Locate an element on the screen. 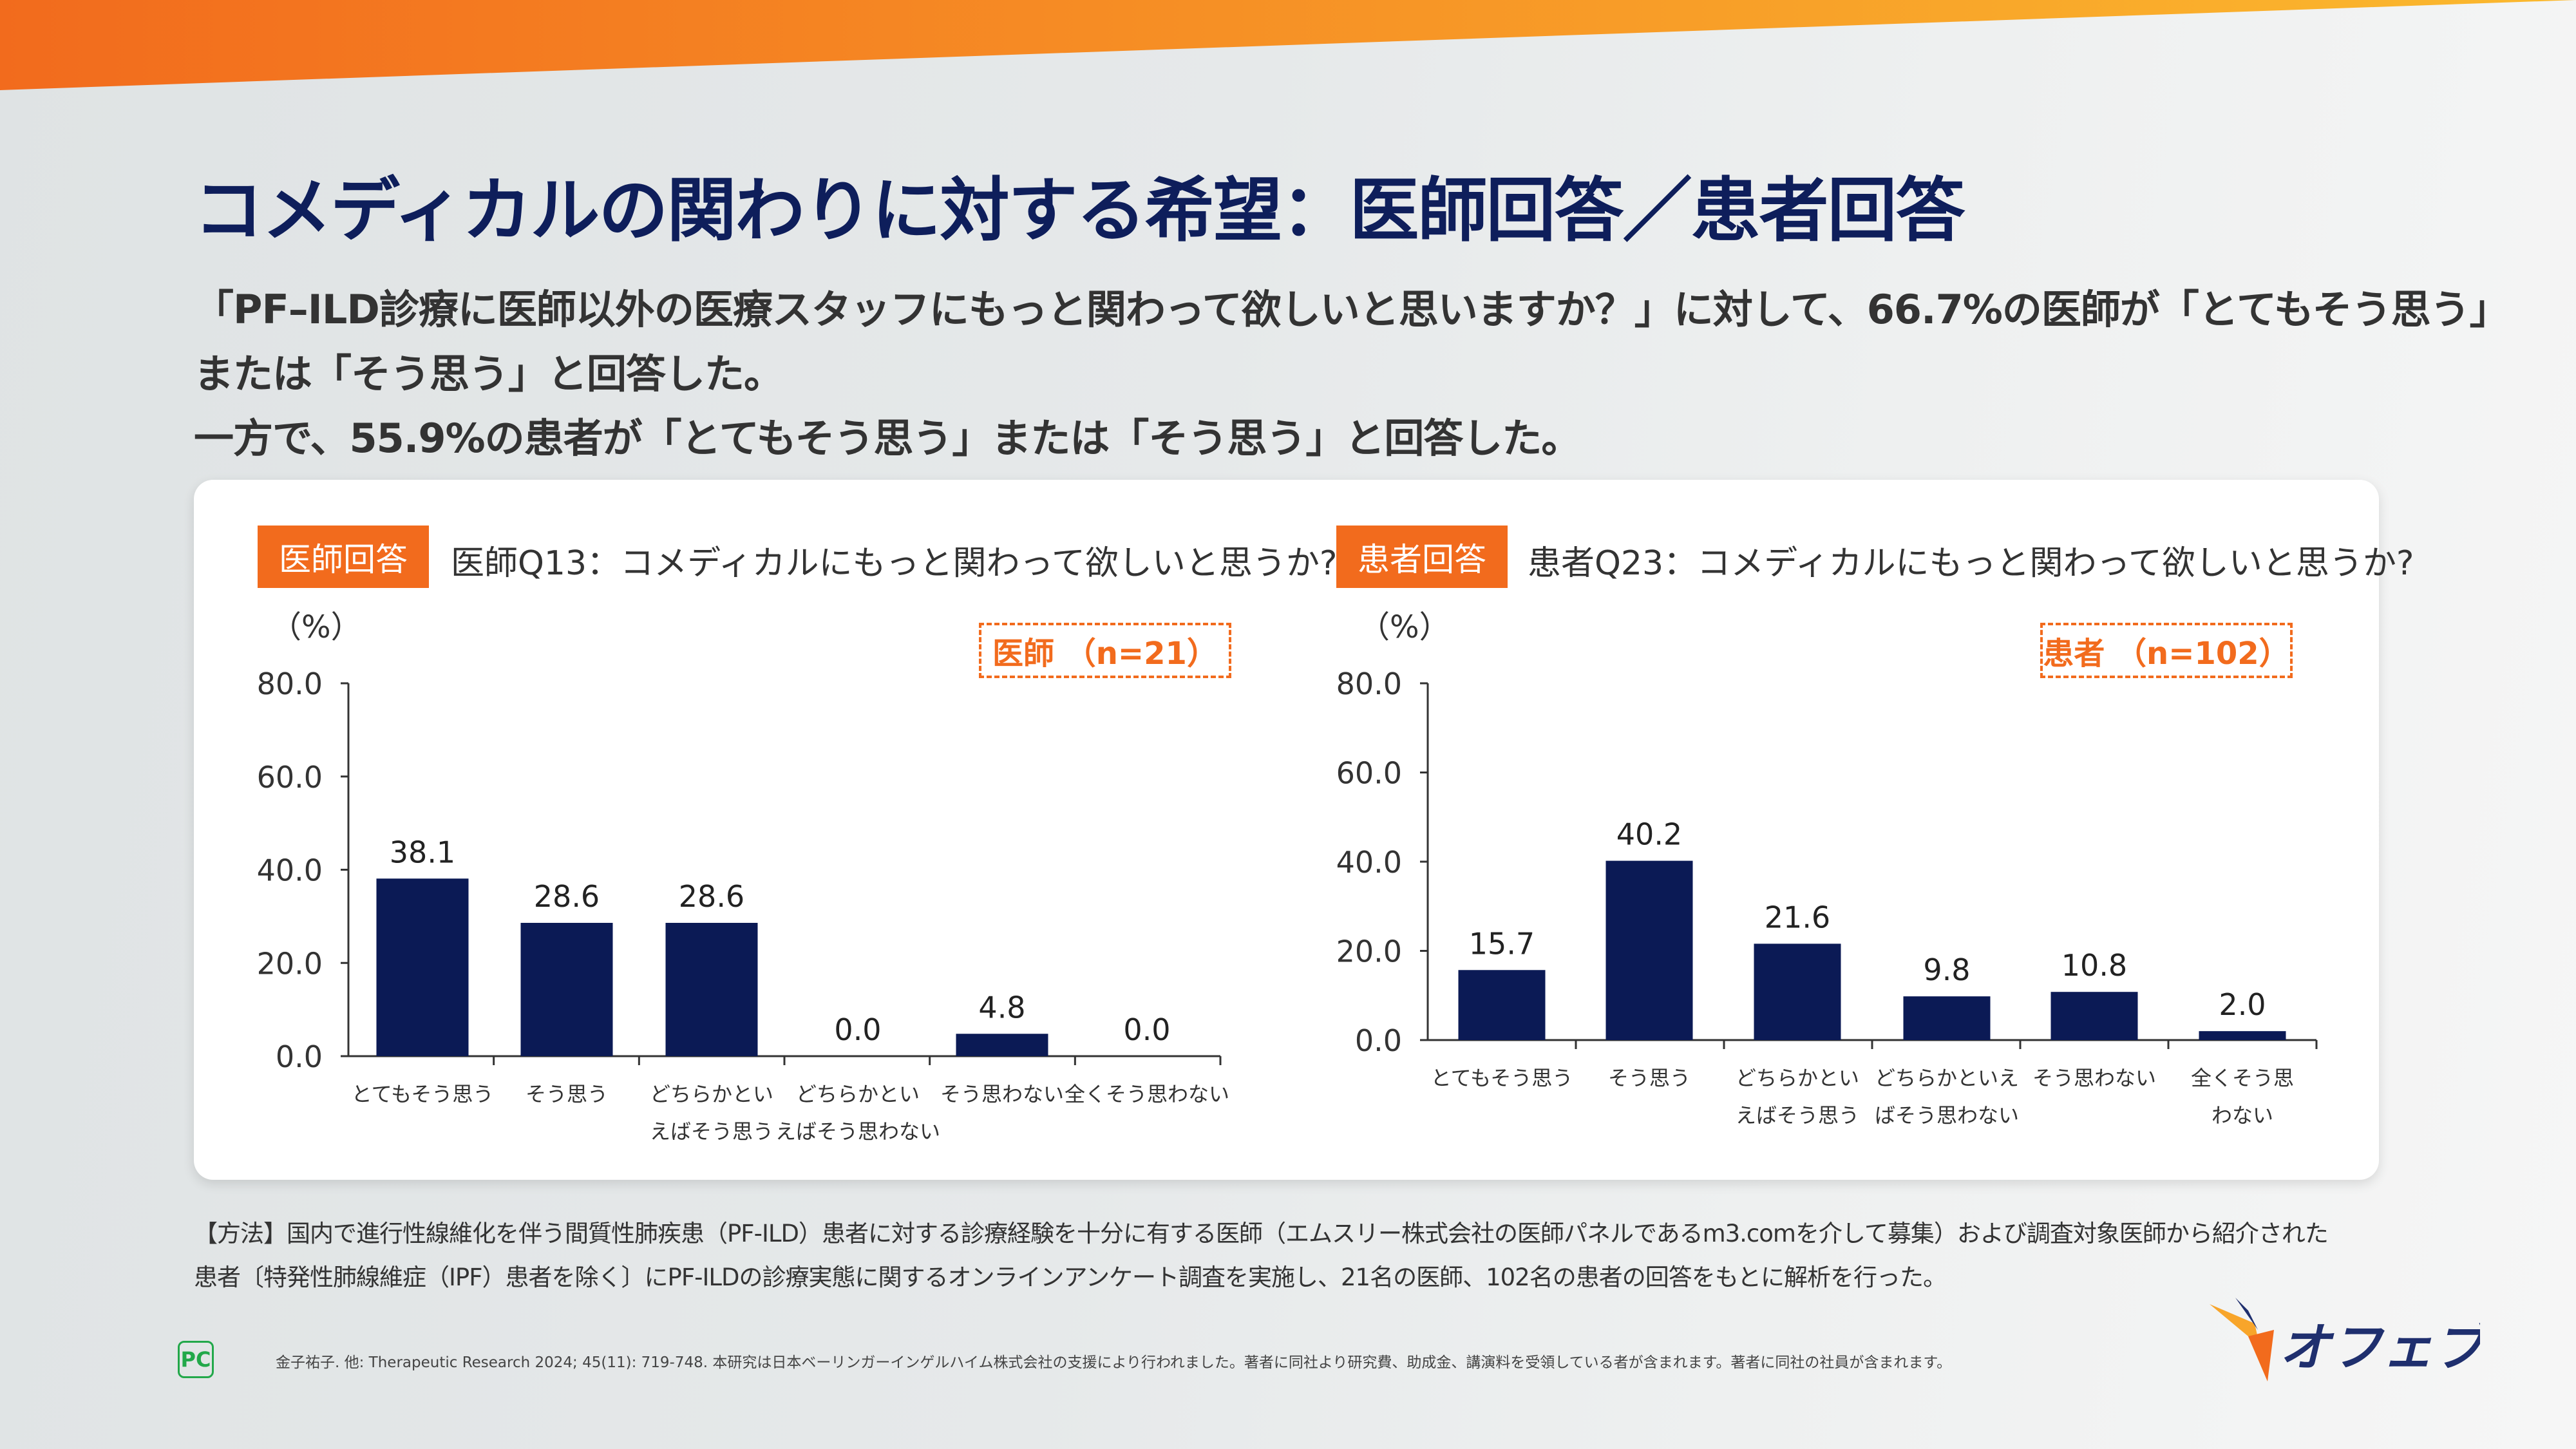 This screenshot has height=1449, width=2576. data-label: 40.2 is located at coordinates (1649, 835).